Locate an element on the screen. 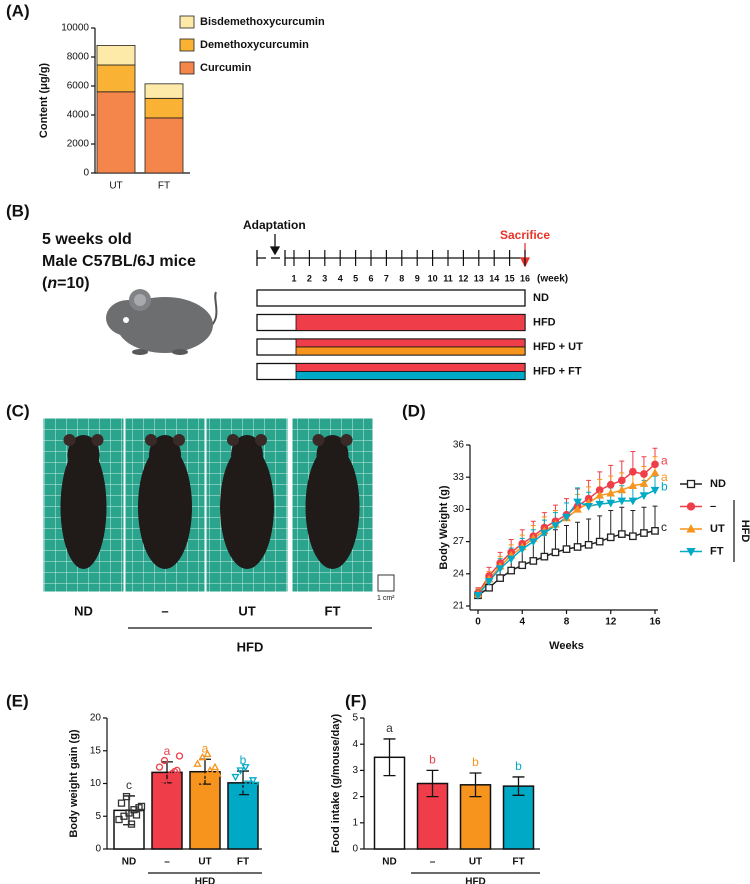  y-tick-label: 10000 is located at coordinates (75, 28).